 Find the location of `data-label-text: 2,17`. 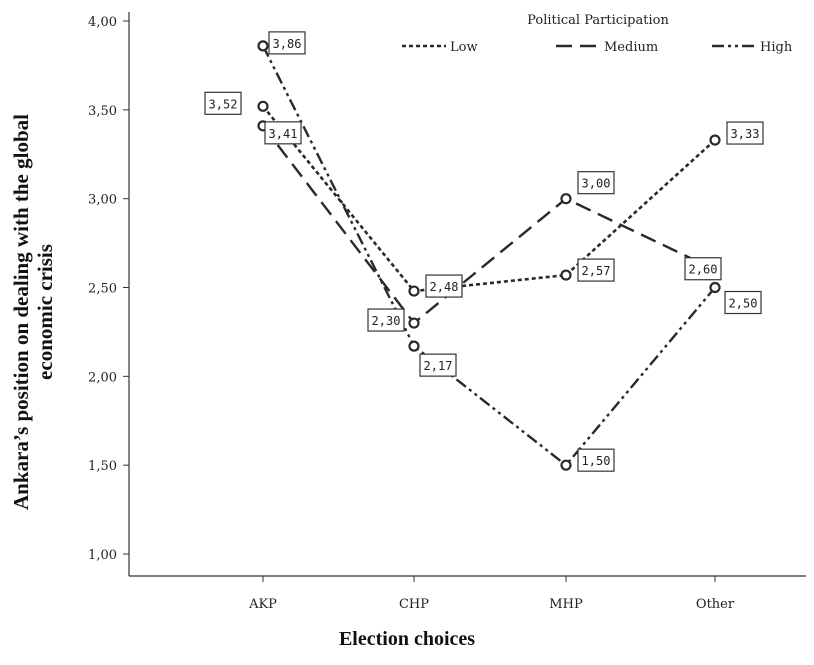

data-label-text: 2,17 is located at coordinates (438, 366).